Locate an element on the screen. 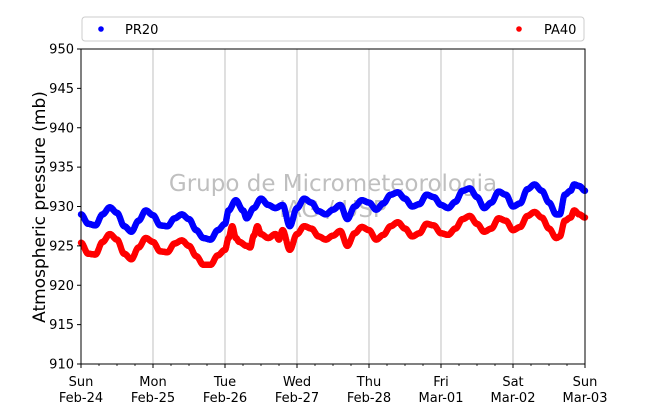 The height and width of the screenshot is (409, 650). x-tick-label-day: Thu is located at coordinates (368, 382).